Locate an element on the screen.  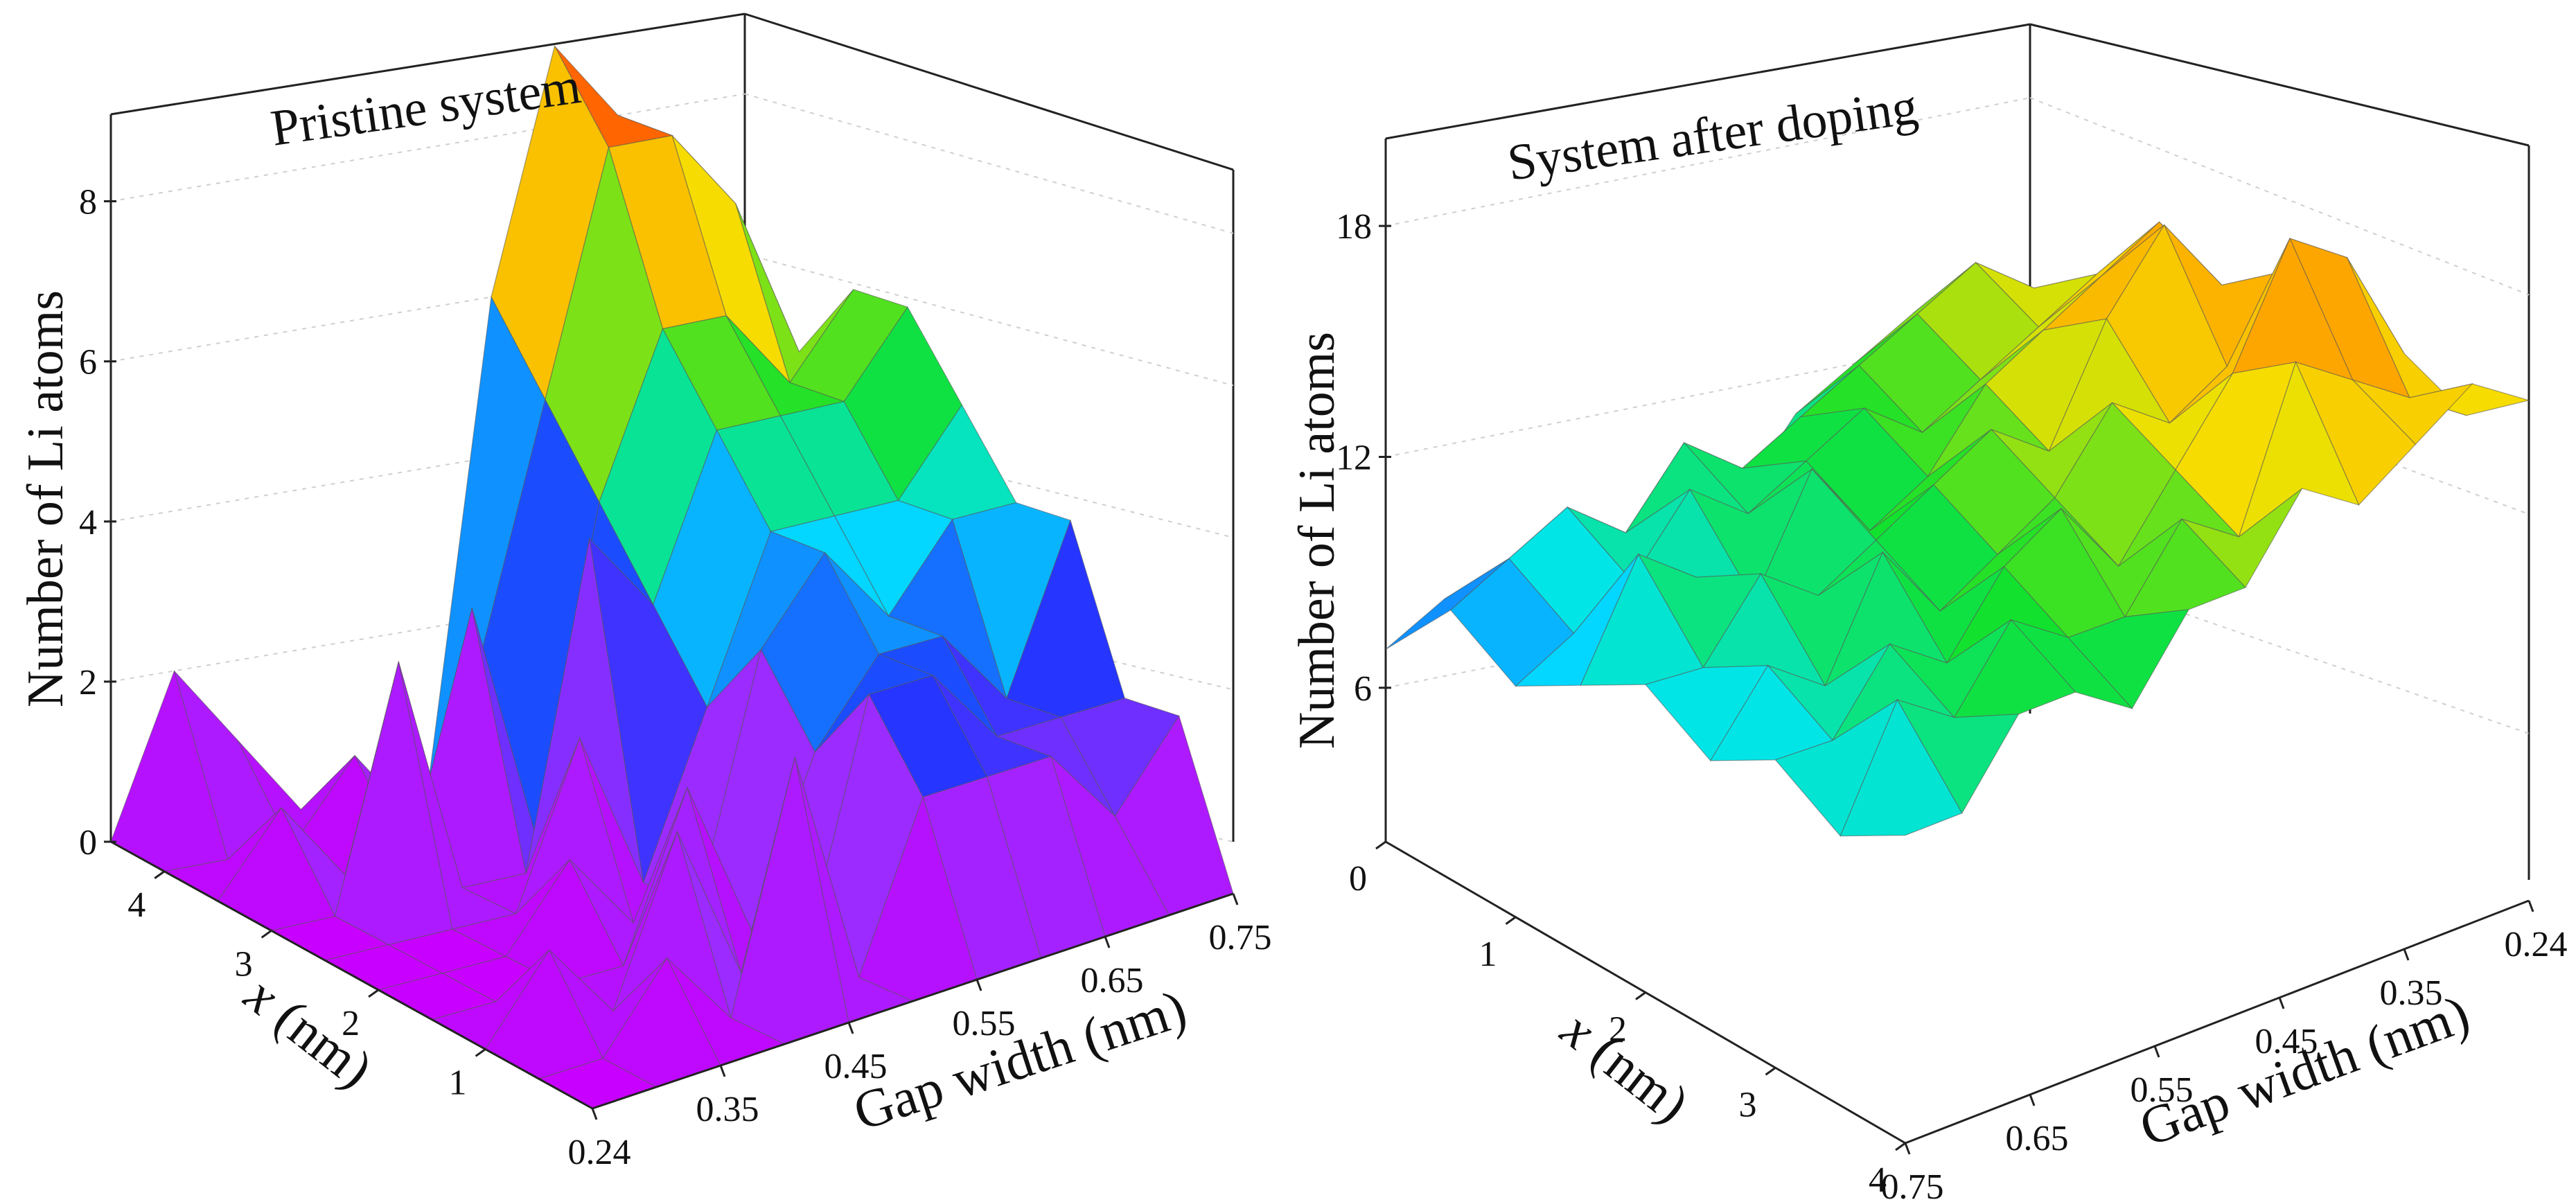
pristine-z-tick-label: 6 is located at coordinates (88, 362).